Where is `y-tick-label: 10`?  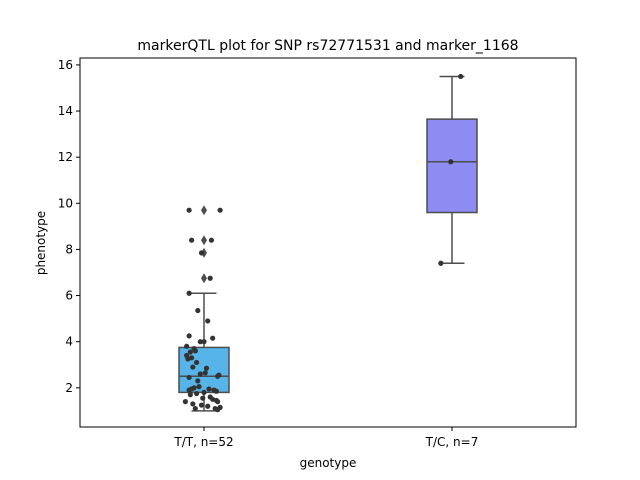 y-tick-label: 10 is located at coordinates (65, 203).